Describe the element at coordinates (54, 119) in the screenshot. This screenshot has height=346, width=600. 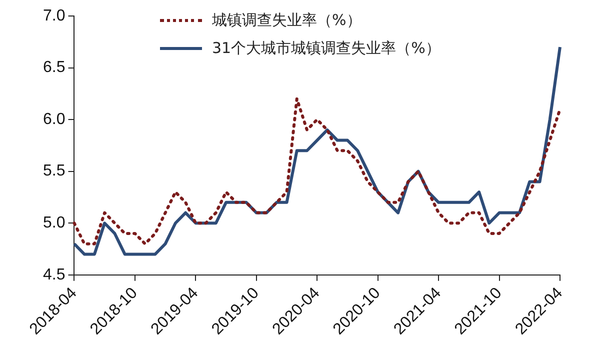
I see `y-tick-label: 6.0` at that location.